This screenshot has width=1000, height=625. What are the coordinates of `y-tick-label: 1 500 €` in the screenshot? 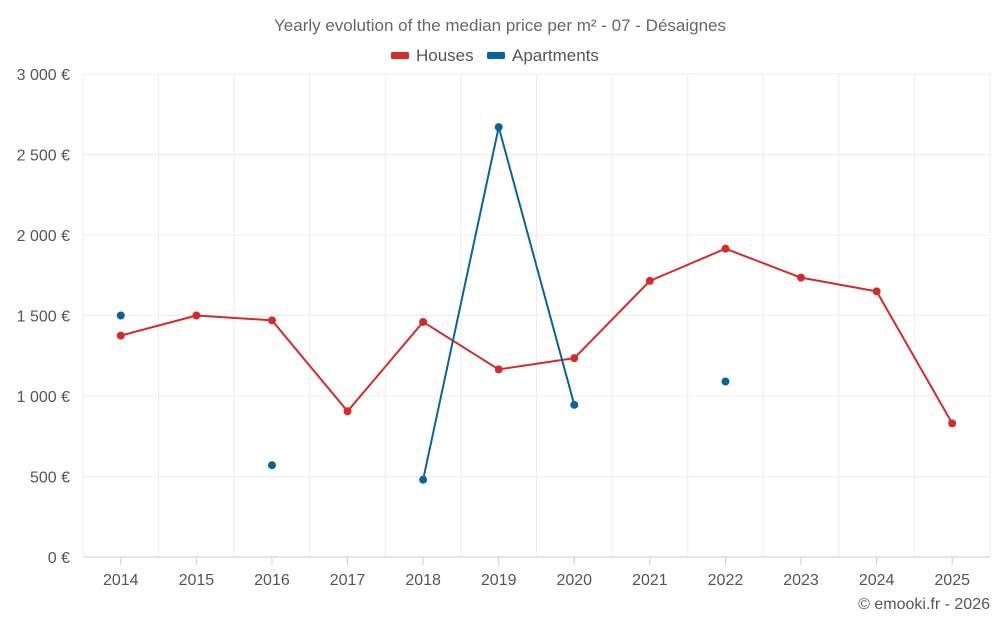 It's located at (43, 317).